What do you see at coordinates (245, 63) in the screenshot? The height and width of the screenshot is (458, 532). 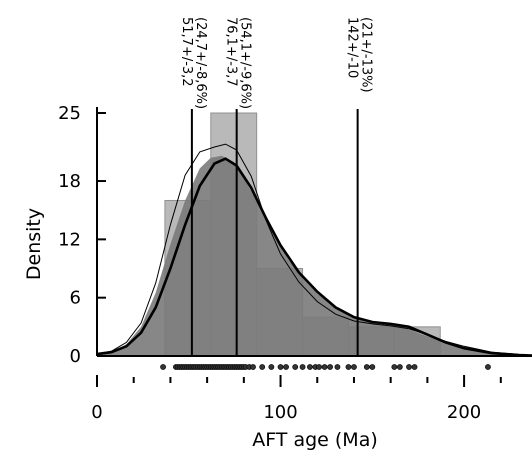 I see `peak-label-2-line-2: (54,1+/-9,6%)` at bounding box center [245, 63].